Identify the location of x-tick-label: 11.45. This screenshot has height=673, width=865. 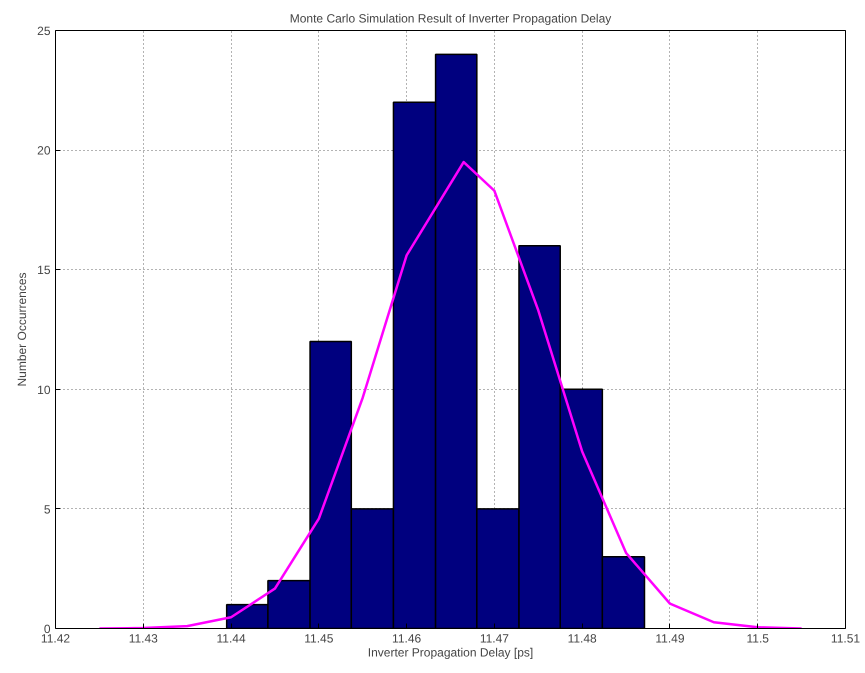
(319, 639).